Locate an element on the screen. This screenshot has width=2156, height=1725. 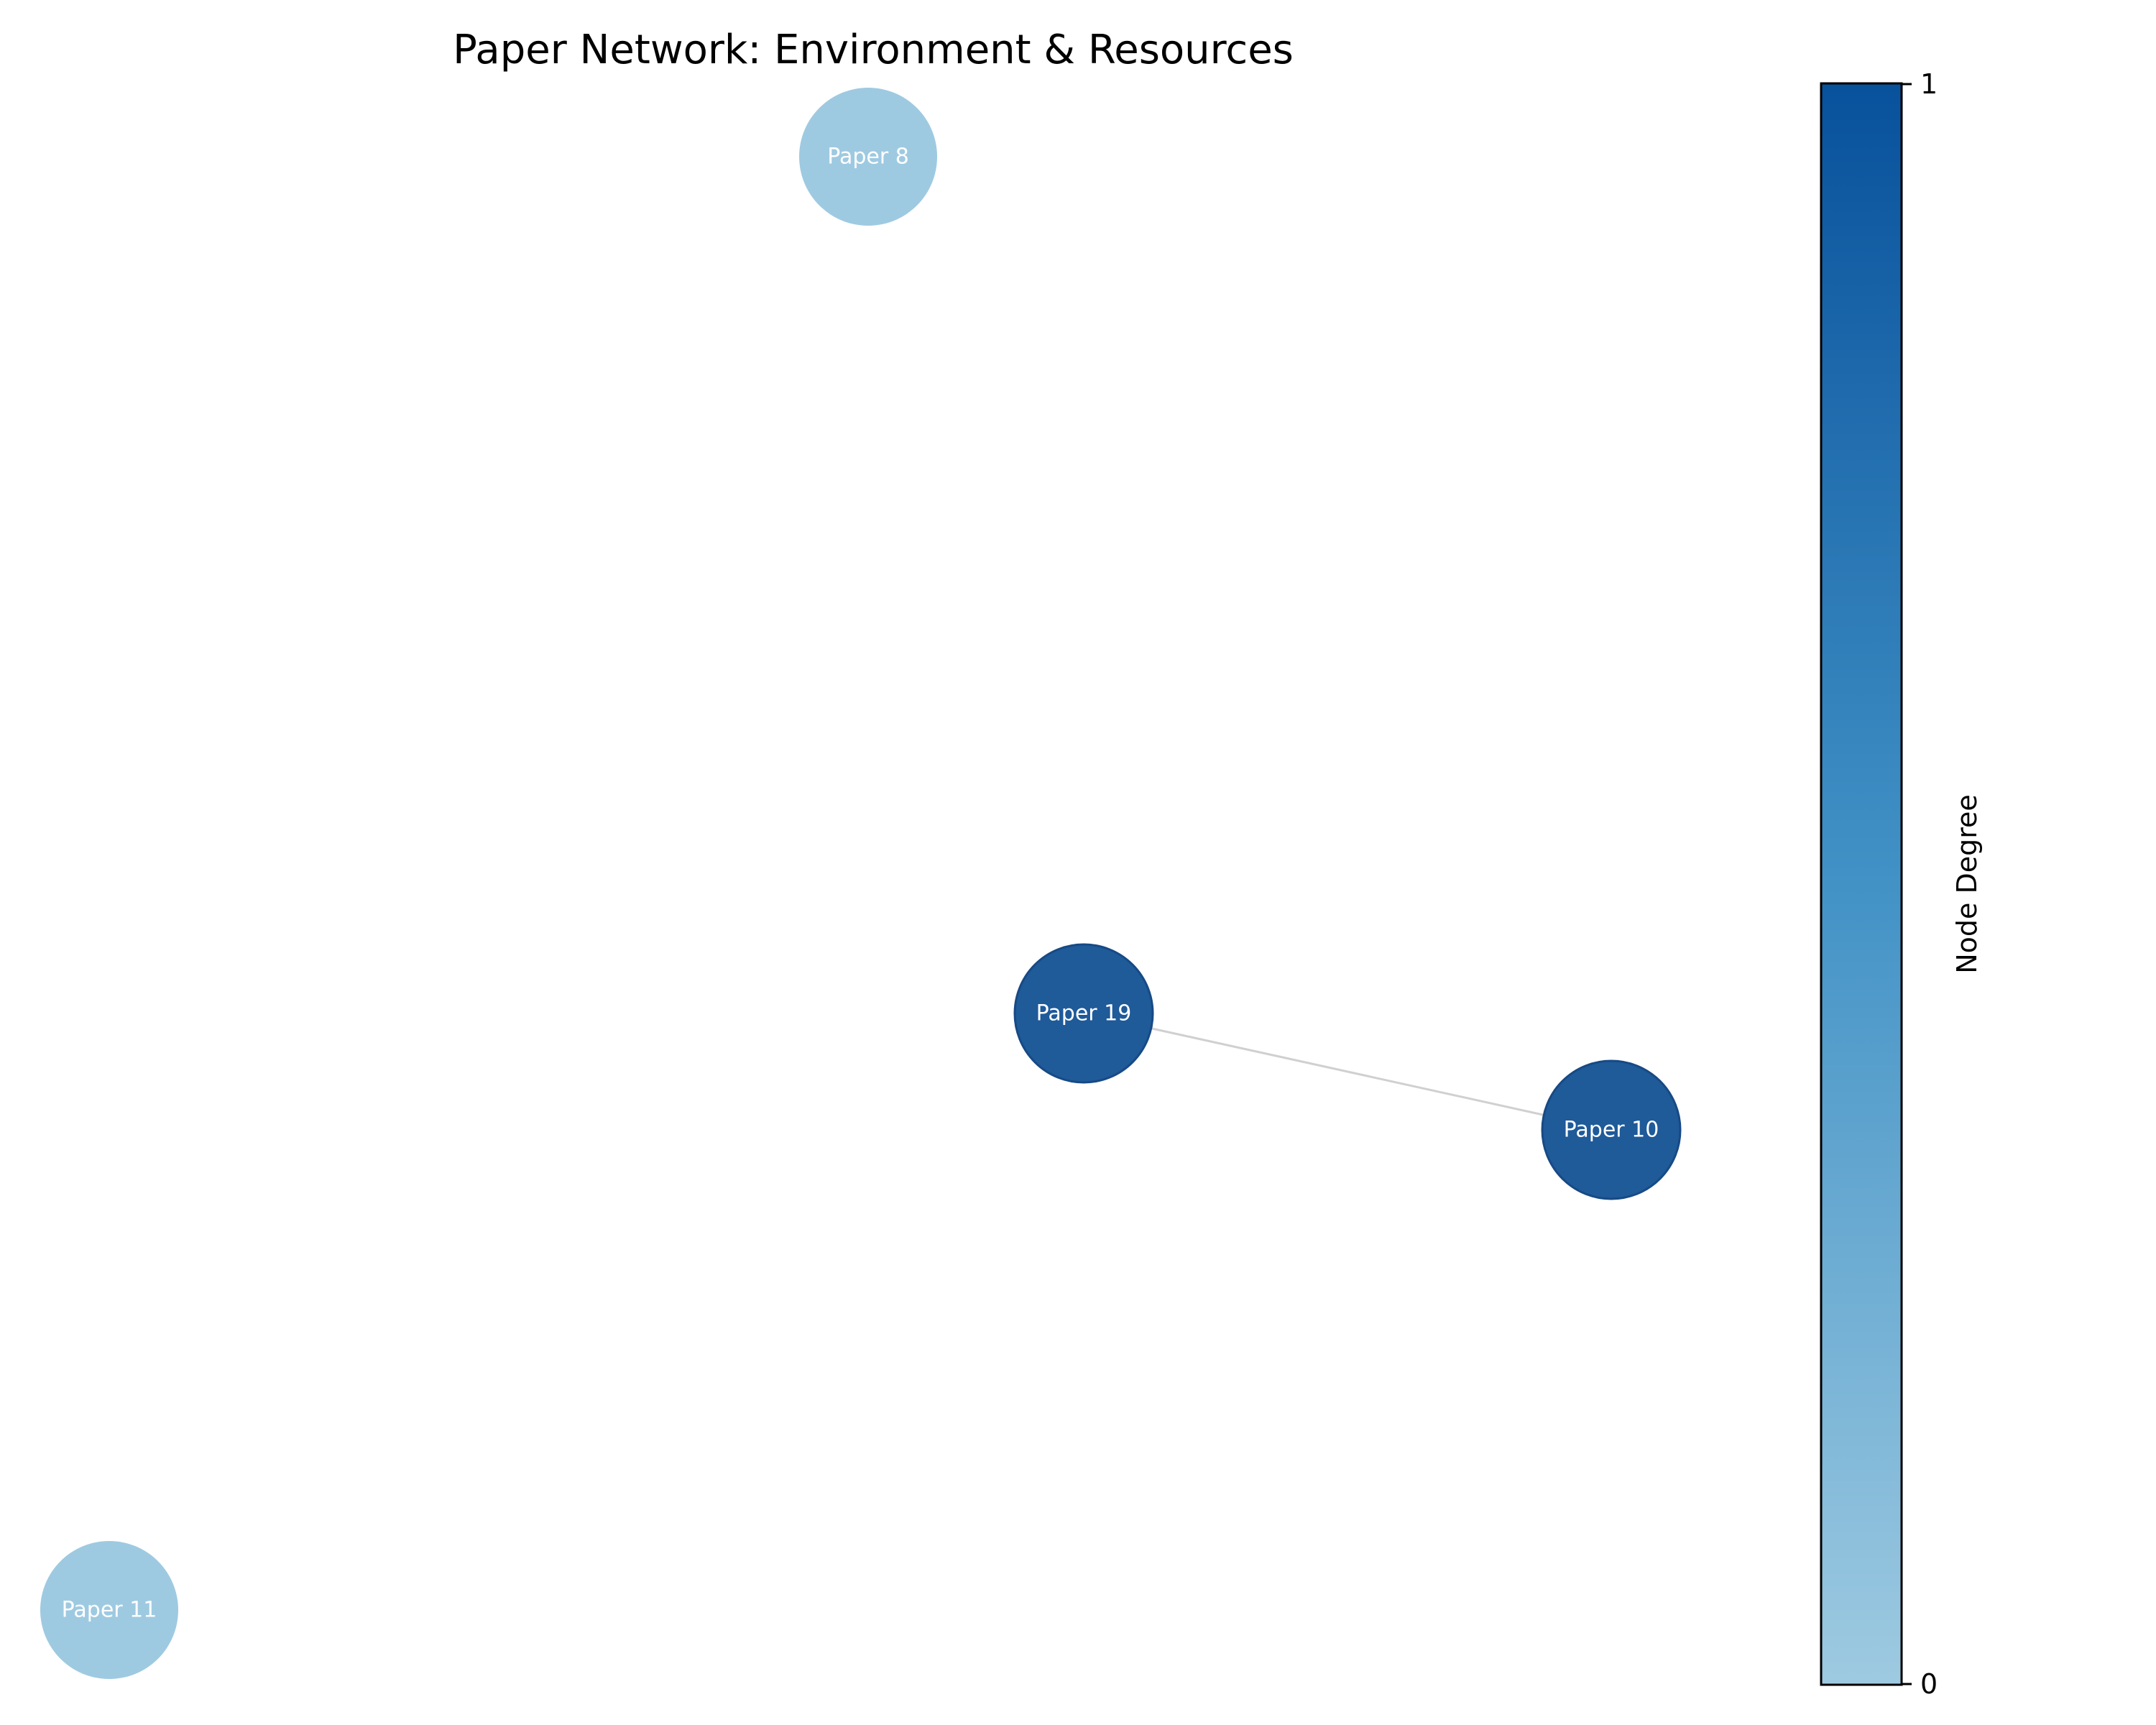
colorbar-gradient is located at coordinates (1861, 884).